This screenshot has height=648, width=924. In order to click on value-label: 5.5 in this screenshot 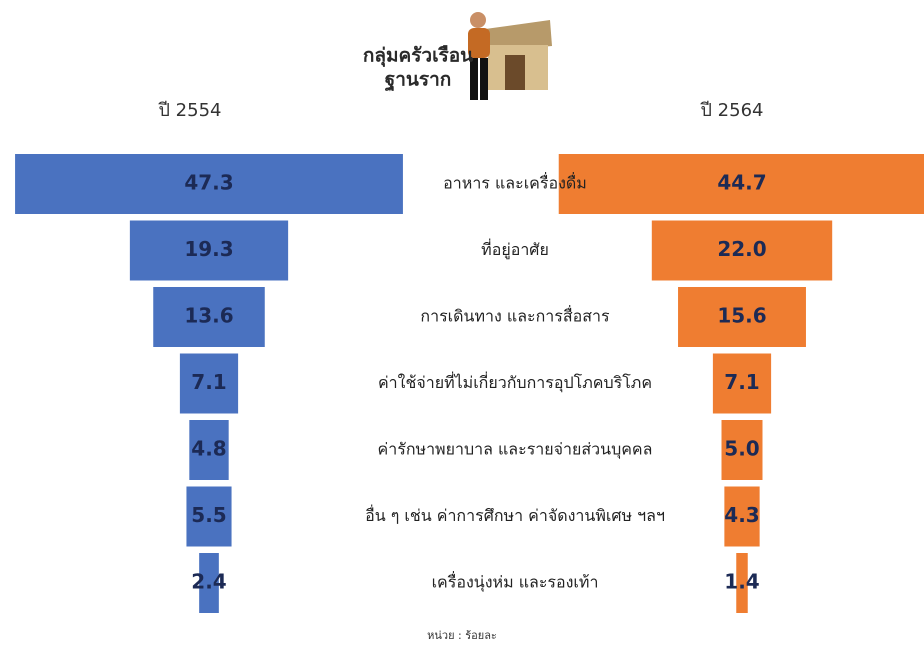, I will do `click(208, 515)`.